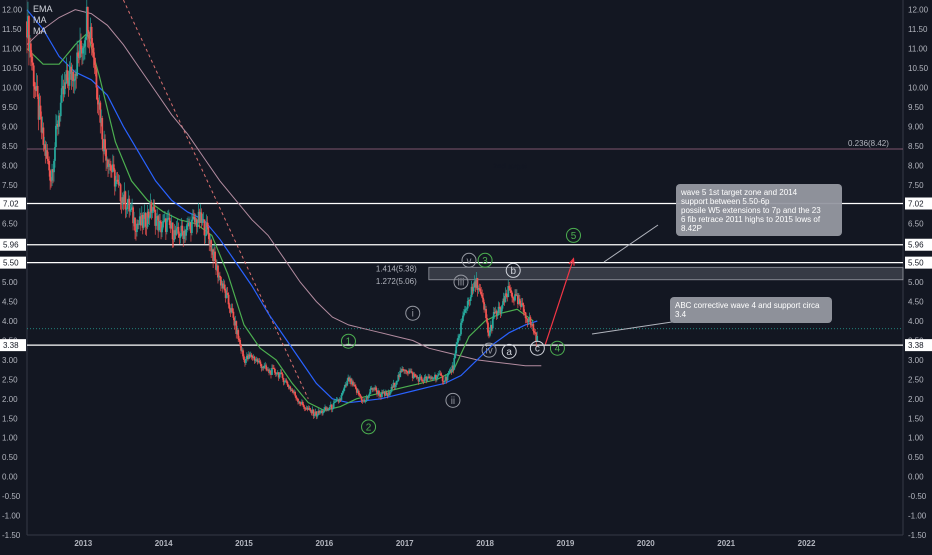 The height and width of the screenshot is (555, 932). What do you see at coordinates (916, 245) in the screenshot?
I see `level-badge-right-text: 5.96` at bounding box center [916, 245].